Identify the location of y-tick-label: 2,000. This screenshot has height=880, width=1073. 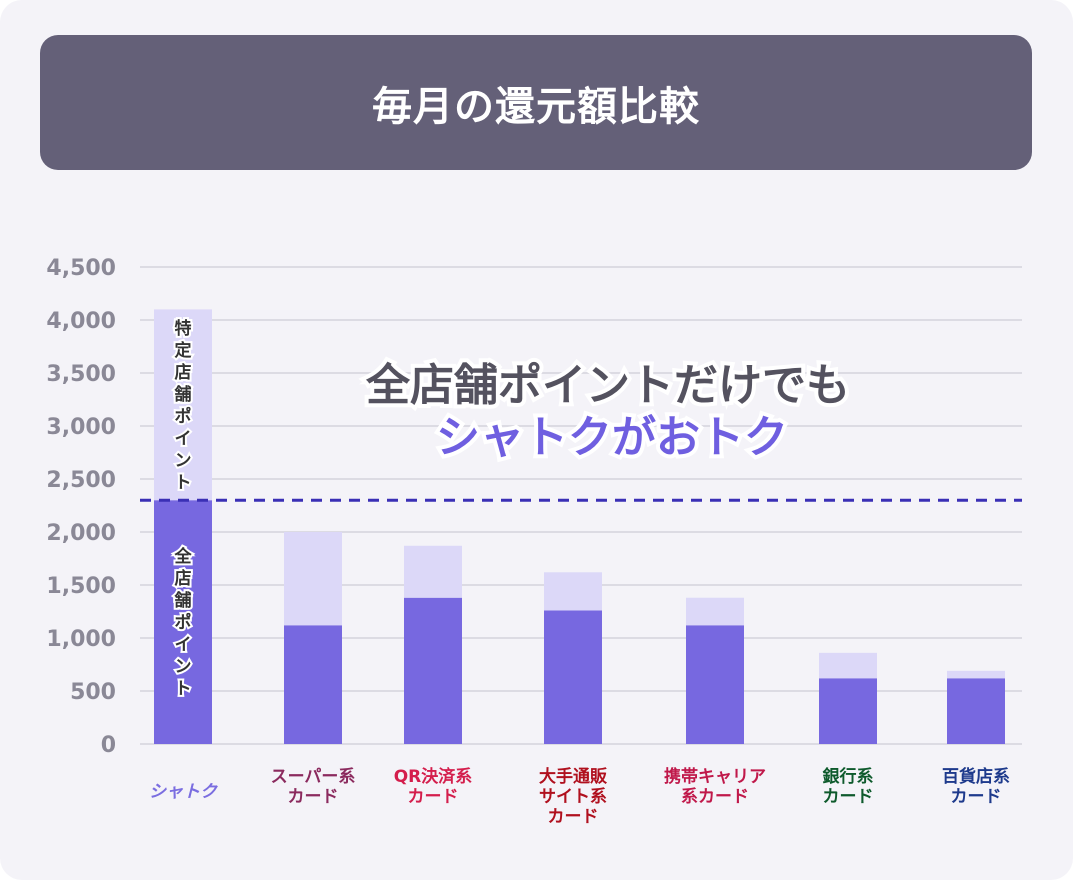
(81, 533).